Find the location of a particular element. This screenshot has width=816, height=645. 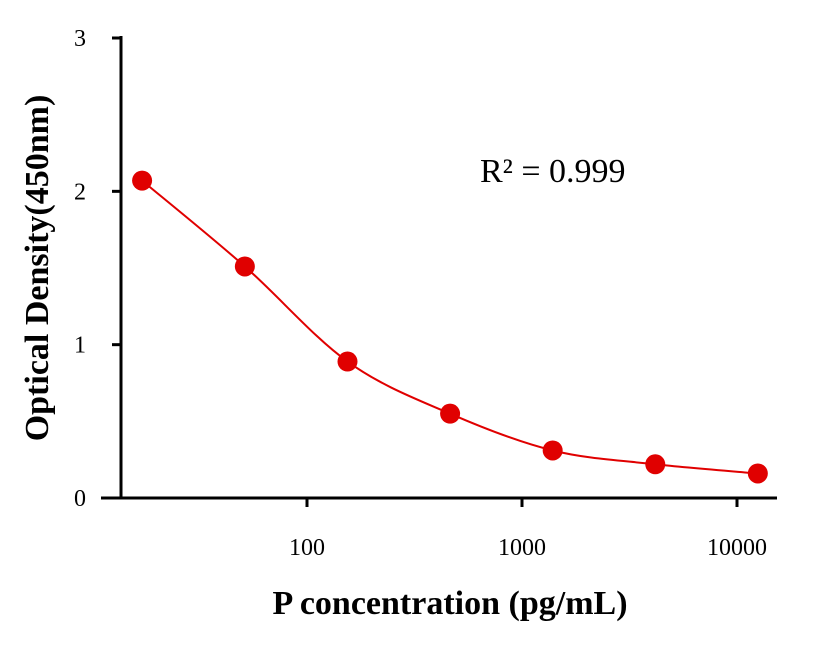

r-squared-annotation: R² = 0.999 is located at coordinates (553, 171).